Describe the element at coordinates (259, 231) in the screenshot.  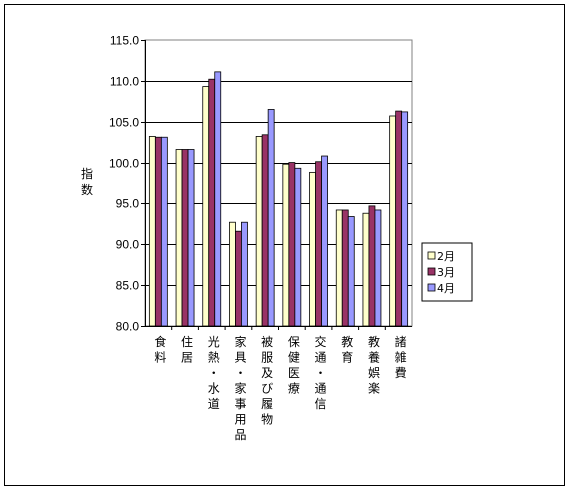
I see `bar-2月-被服及び履物` at that location.